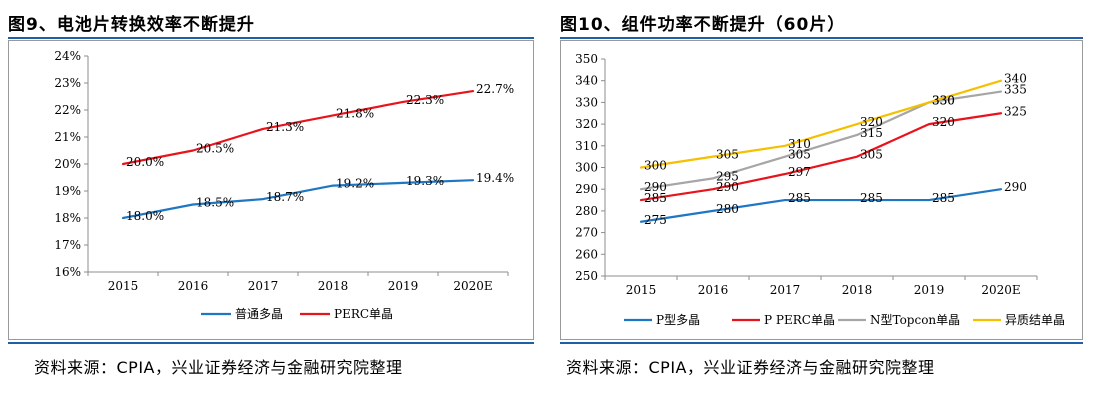  What do you see at coordinates (145, 216) in the screenshot?
I see `data-label: 18.0%` at bounding box center [145, 216].